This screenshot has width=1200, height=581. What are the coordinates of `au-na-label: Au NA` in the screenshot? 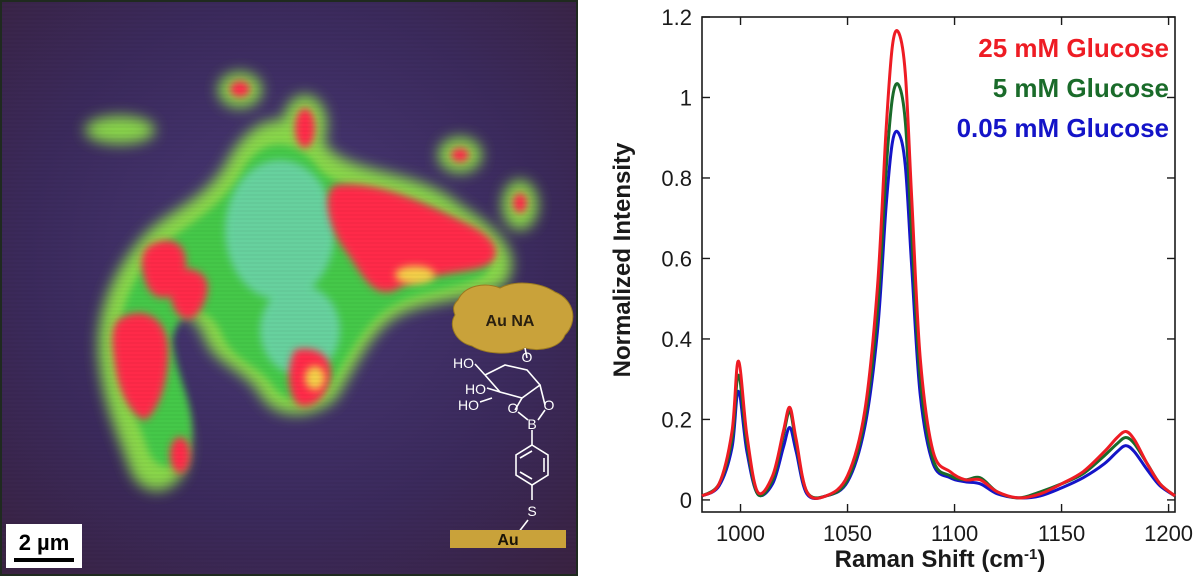 It's located at (510, 321).